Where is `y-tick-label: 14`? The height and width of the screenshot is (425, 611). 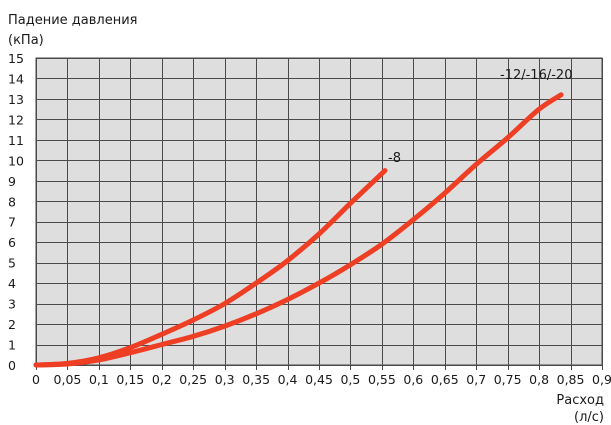 y-tick-label: 14 is located at coordinates (16, 78).